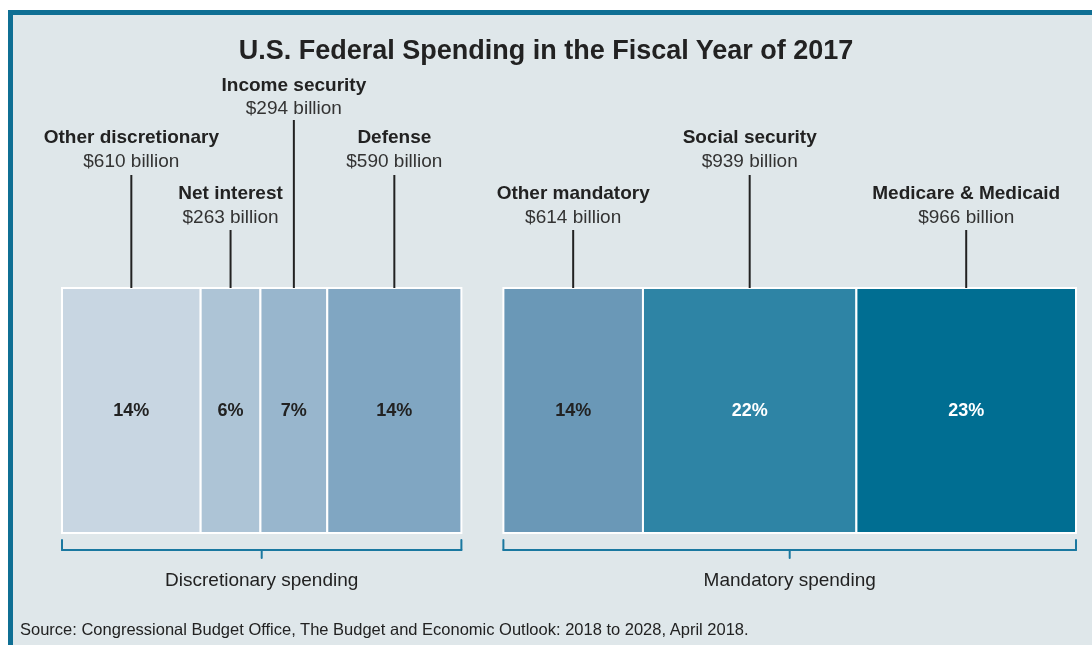  I want to click on text: U.S. Federal Spending in the Fiscal Year of 2017, so click(546, 50).